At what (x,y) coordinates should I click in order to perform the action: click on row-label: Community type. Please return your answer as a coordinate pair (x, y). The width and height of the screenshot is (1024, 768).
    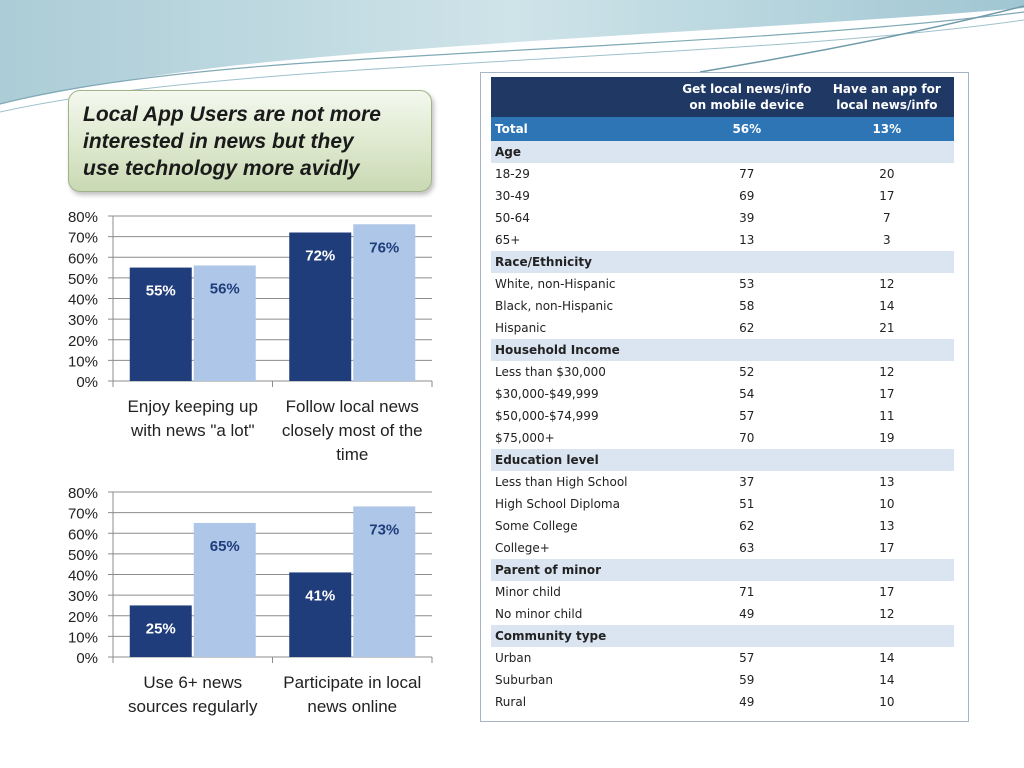
    Looking at the image, I should click on (582, 636).